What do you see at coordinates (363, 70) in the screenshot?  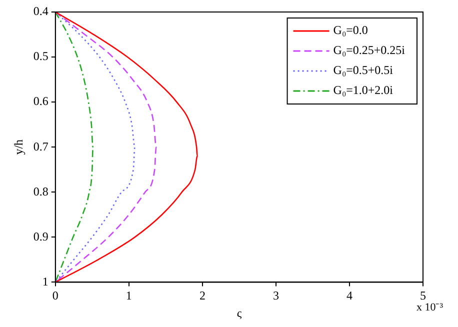 I see `legend-label: G₀=0.5+0.5i` at bounding box center [363, 70].